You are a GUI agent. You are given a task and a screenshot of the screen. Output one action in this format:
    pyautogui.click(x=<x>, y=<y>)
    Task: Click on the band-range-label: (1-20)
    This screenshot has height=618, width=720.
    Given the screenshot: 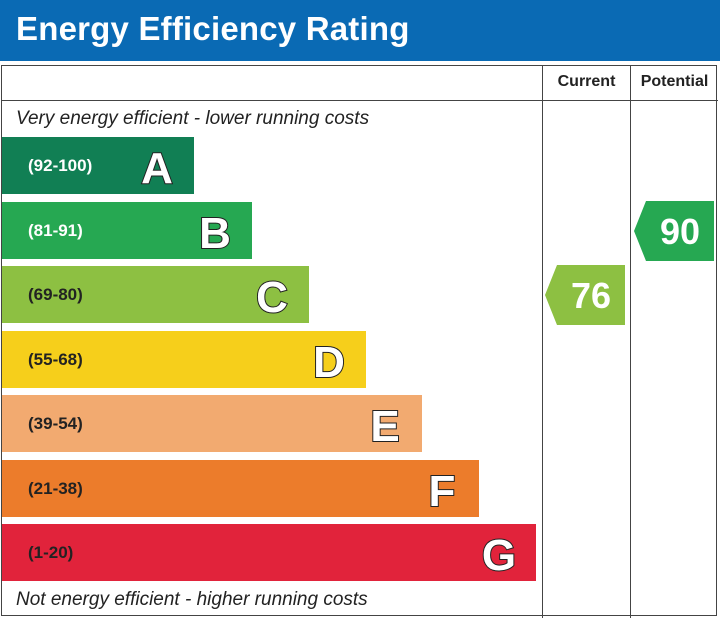 What is the action you would take?
    pyautogui.click(x=51, y=552)
    